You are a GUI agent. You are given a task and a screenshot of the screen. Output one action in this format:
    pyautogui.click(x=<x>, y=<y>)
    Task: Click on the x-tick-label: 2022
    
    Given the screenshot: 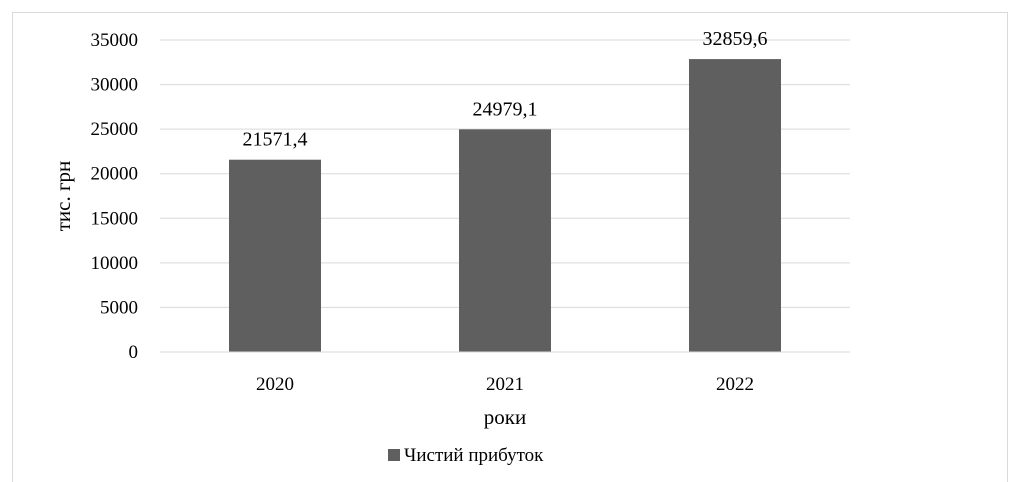 What is the action you would take?
    pyautogui.click(x=735, y=384)
    